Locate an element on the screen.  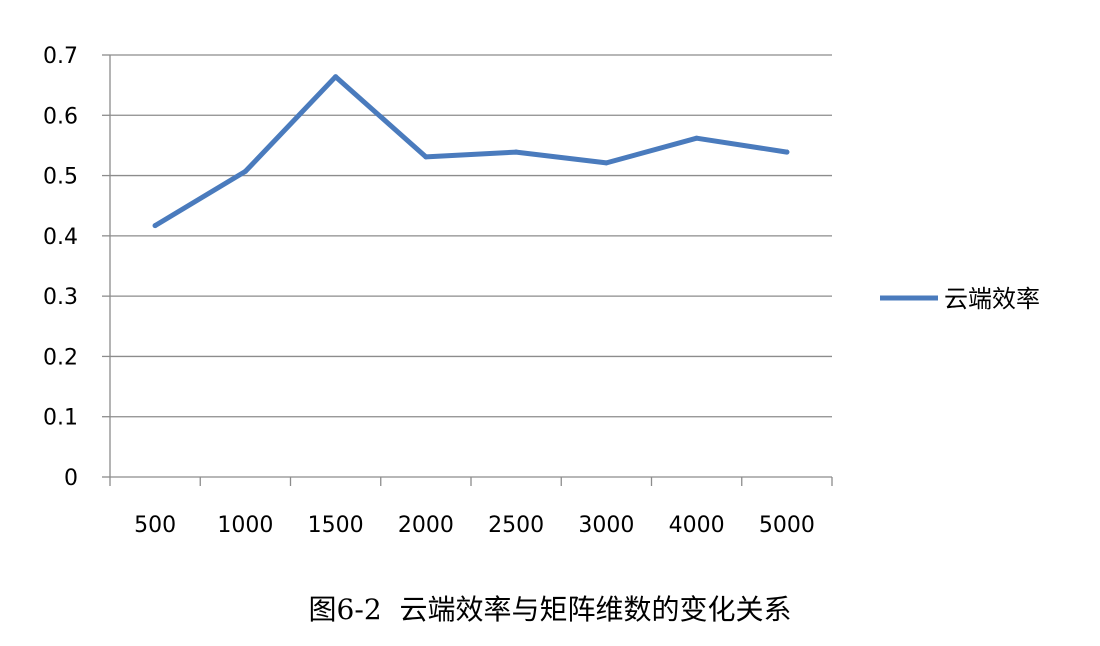
series-line is located at coordinates (471, 151).